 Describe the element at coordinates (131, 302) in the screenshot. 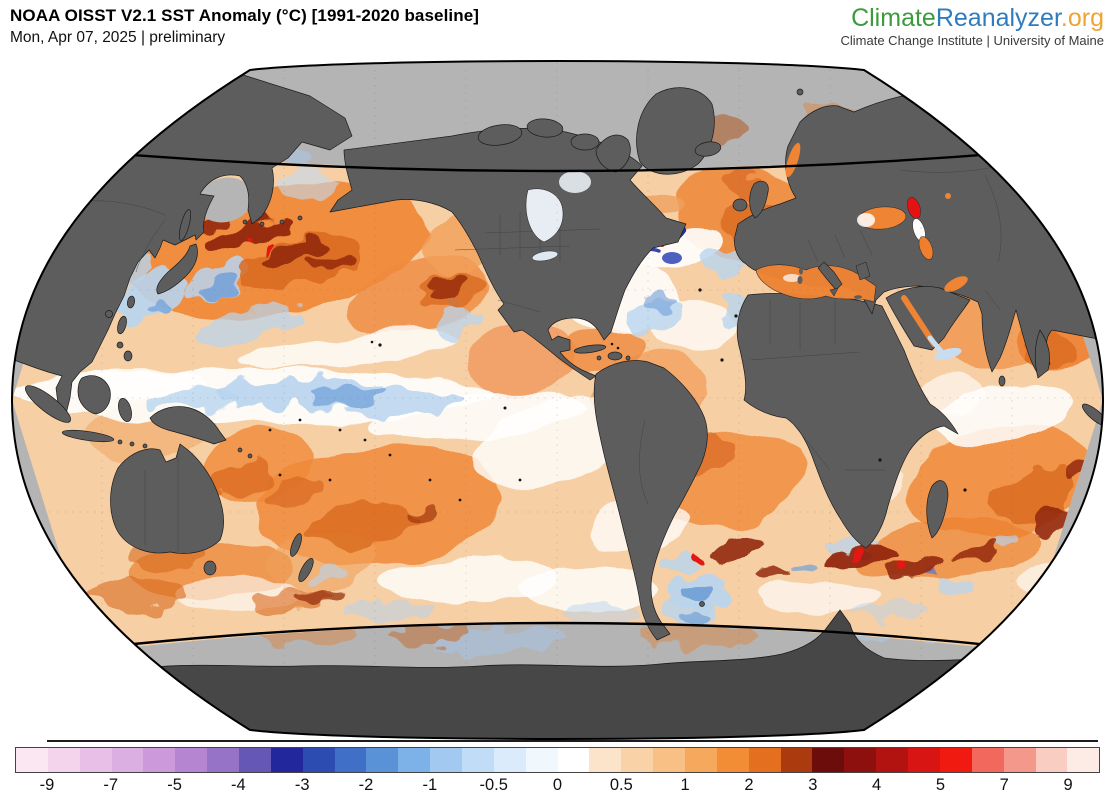

I see `land-taiwan` at that location.